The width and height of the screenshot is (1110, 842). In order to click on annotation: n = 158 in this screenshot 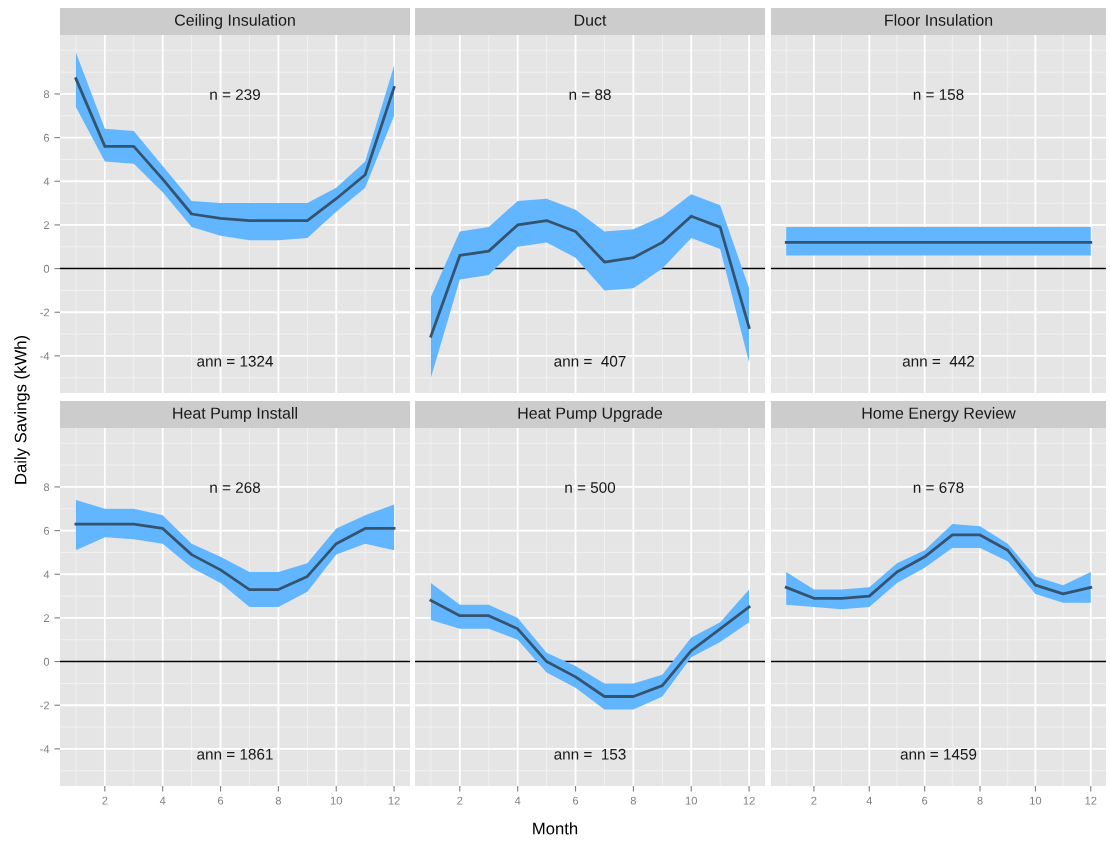, I will do `click(938, 94)`.